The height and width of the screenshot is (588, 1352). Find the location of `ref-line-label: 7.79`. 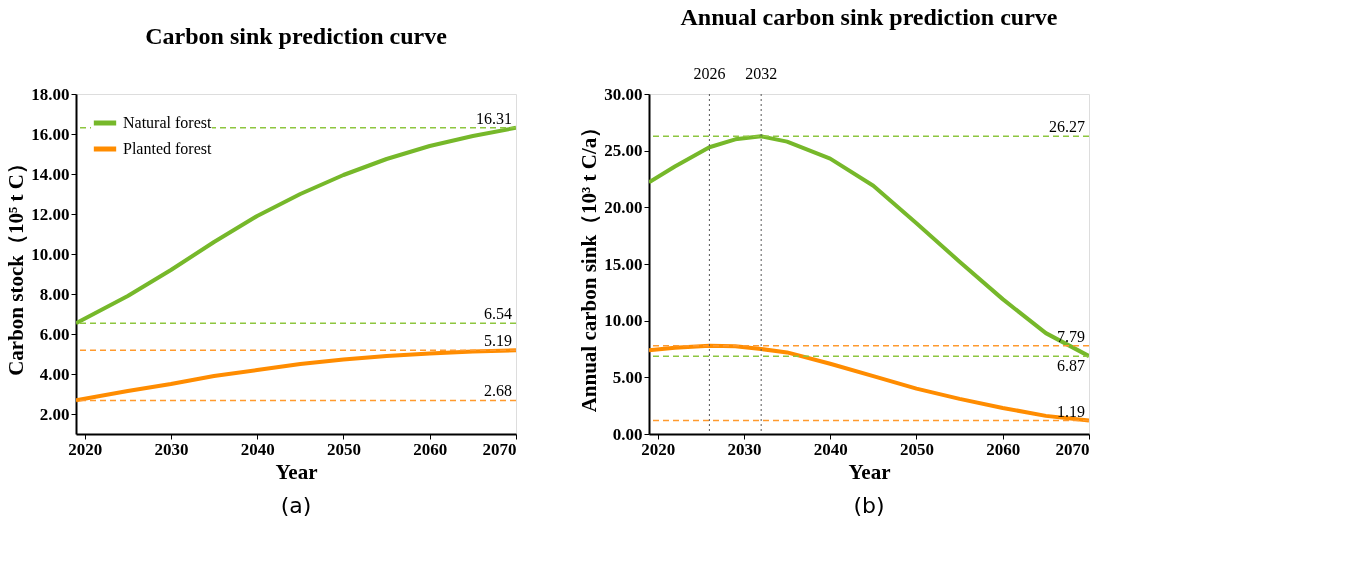

ref-line-label: 7.79 is located at coordinates (1071, 336).